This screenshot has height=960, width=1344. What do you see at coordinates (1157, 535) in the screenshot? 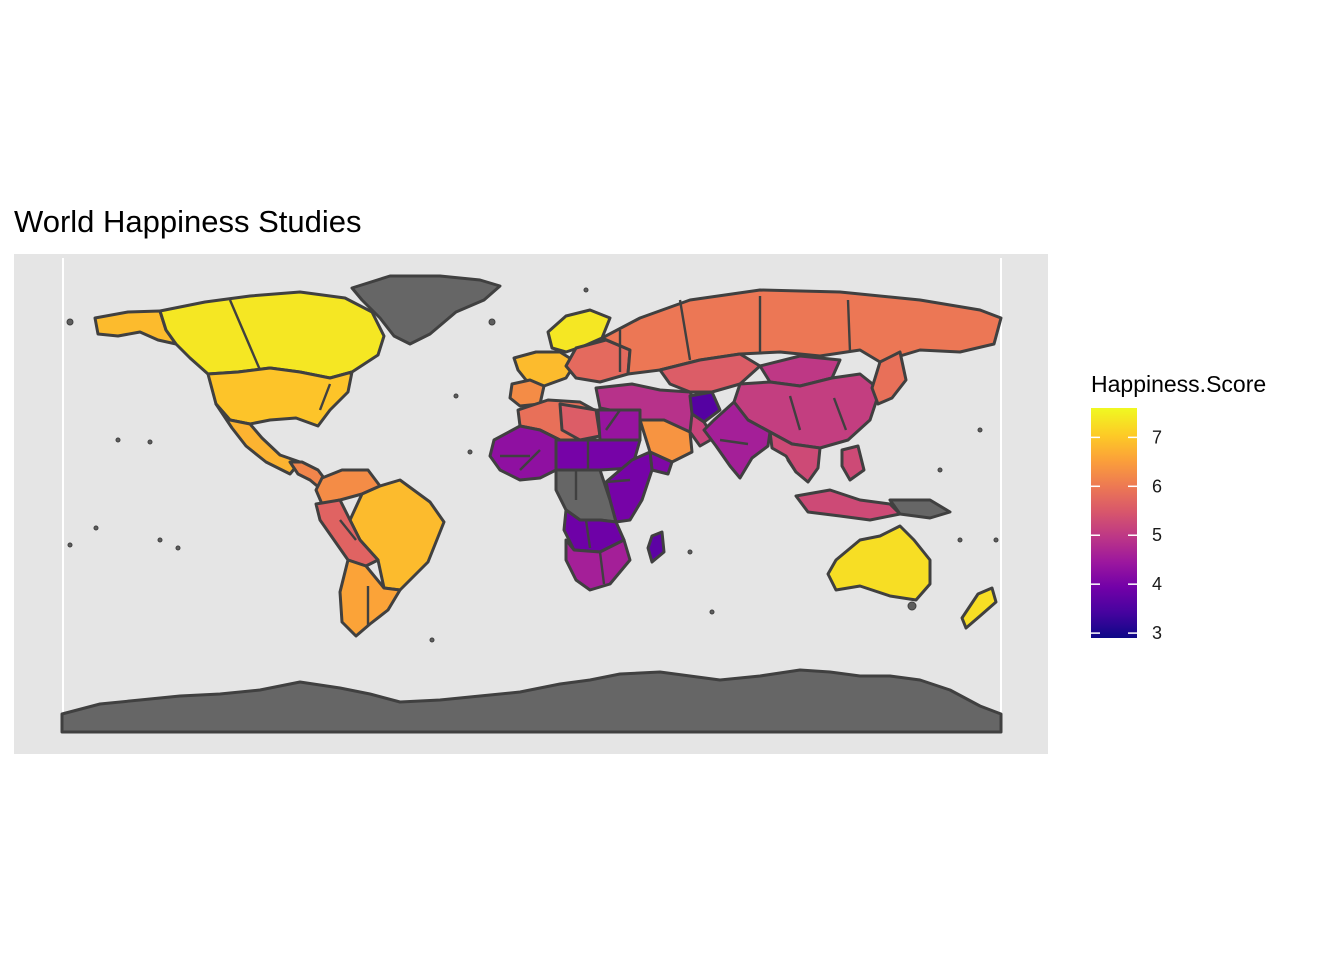
I see `legend-tick-label: 5` at bounding box center [1157, 535].